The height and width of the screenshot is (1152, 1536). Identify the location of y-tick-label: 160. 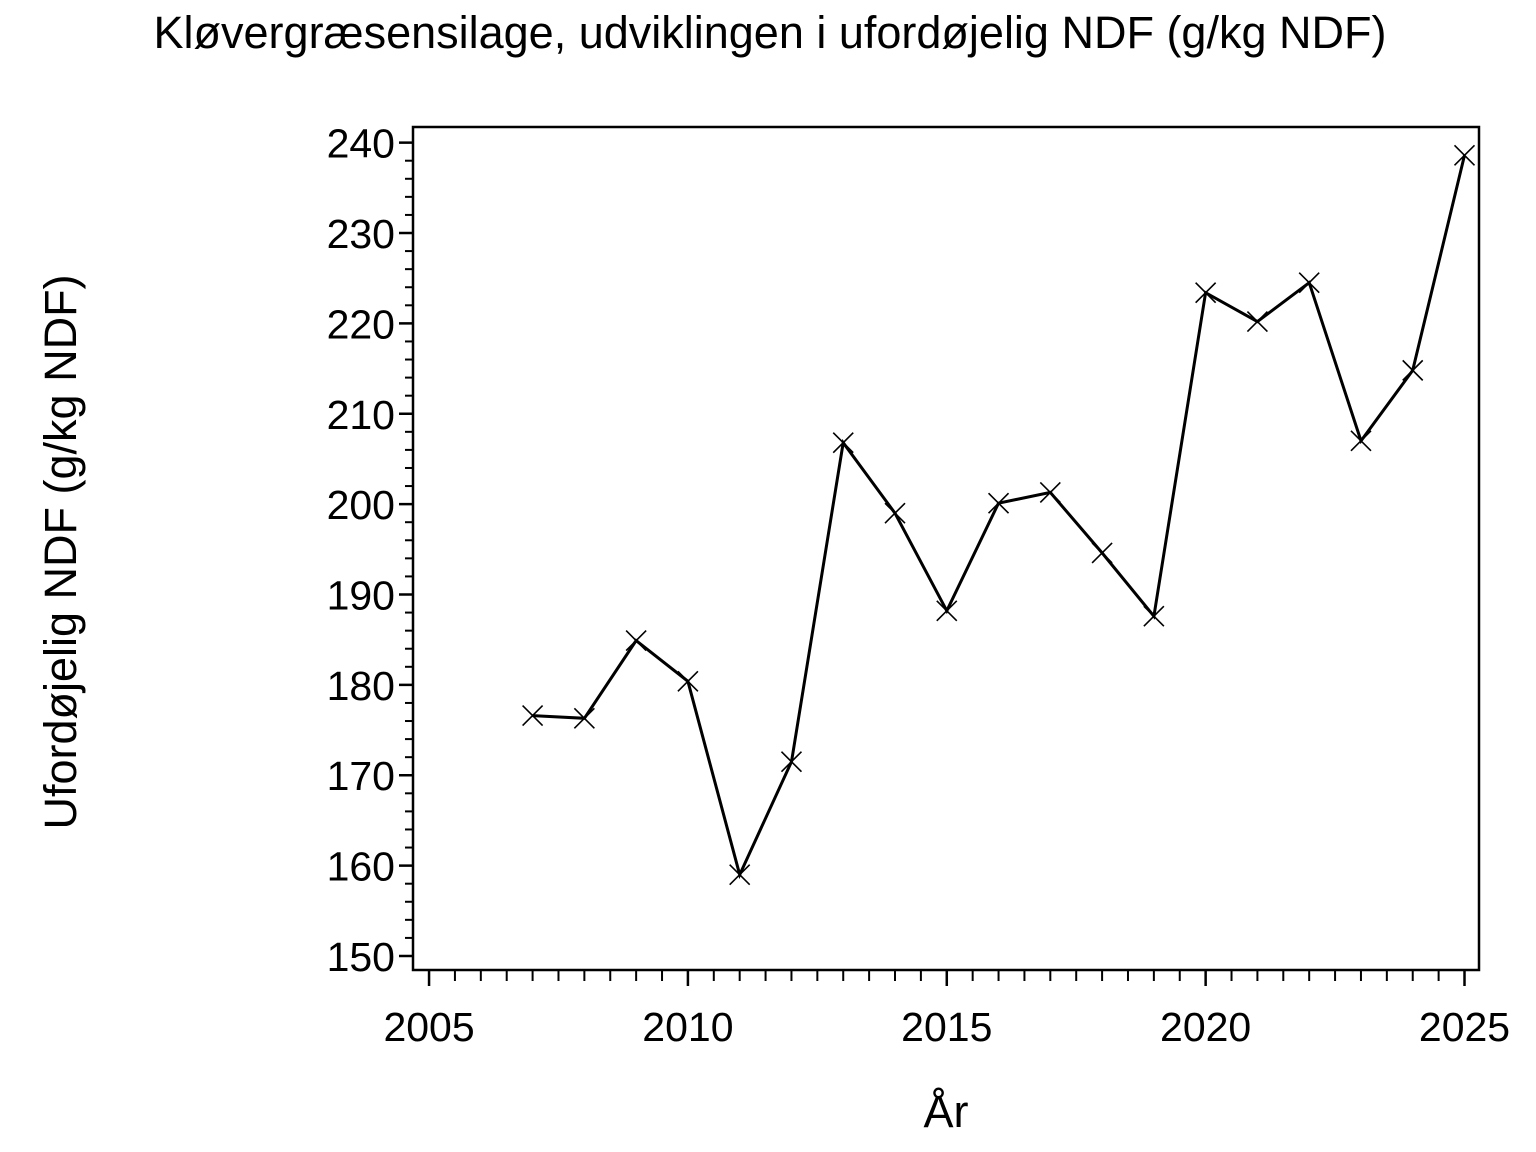
(361, 867).